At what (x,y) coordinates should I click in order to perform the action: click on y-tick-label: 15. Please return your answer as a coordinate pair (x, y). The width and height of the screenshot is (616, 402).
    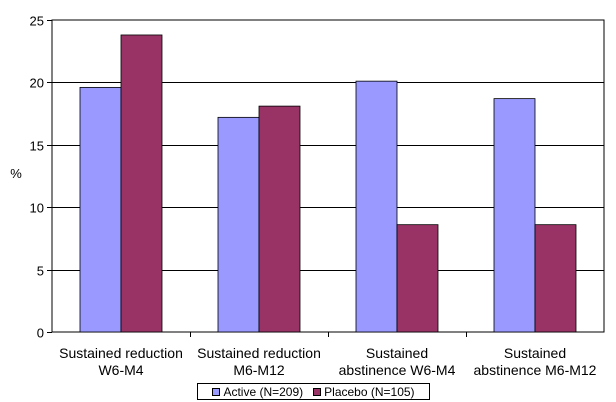
    Looking at the image, I should click on (37, 146).